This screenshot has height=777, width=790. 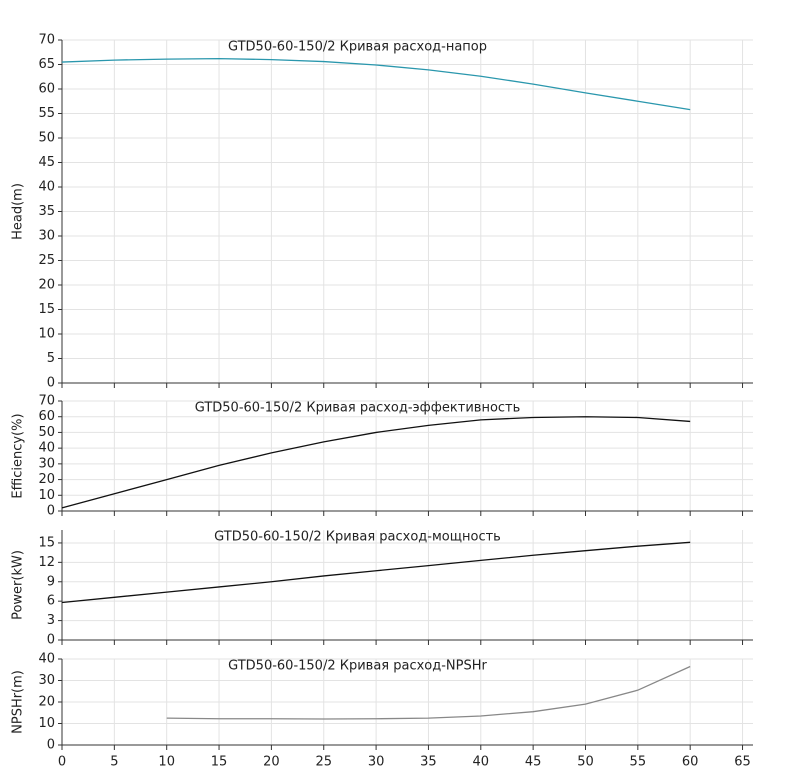 What do you see at coordinates (323, 762) in the screenshot?
I see `x-tick-label: 25` at bounding box center [323, 762].